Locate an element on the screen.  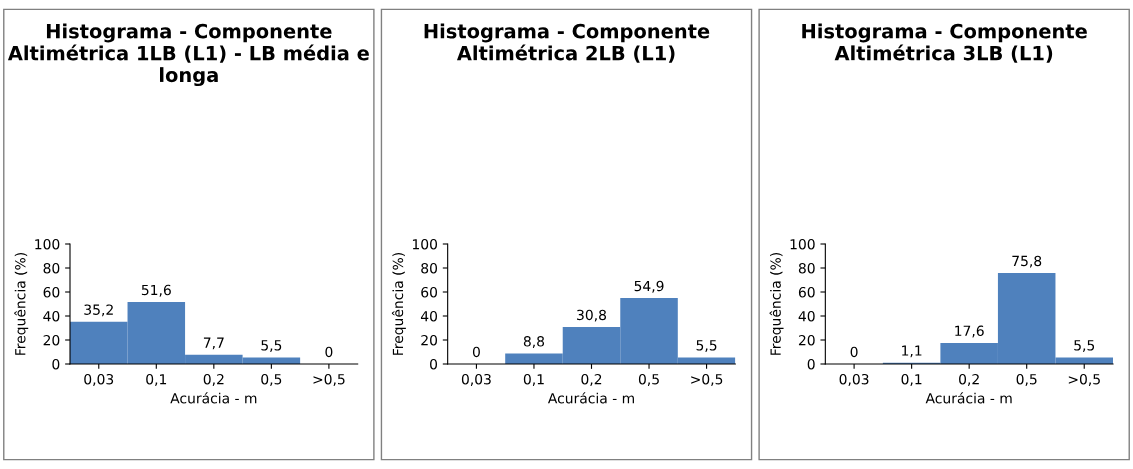
data-label: 7,7 is located at coordinates (213, 343).